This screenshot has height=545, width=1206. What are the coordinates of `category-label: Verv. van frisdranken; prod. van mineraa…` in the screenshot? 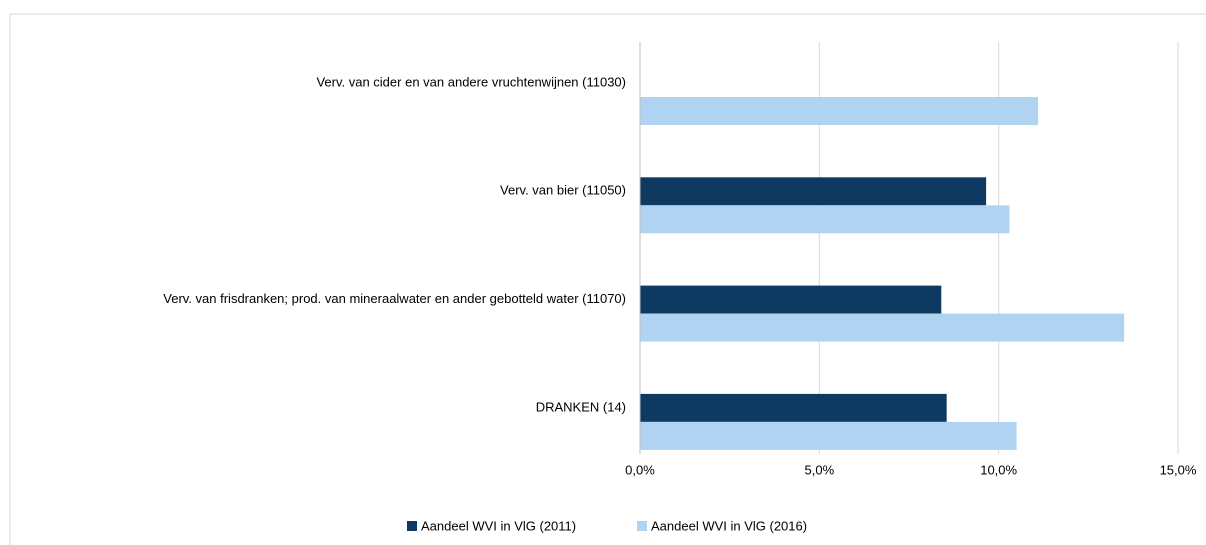 It's located at (394, 298).